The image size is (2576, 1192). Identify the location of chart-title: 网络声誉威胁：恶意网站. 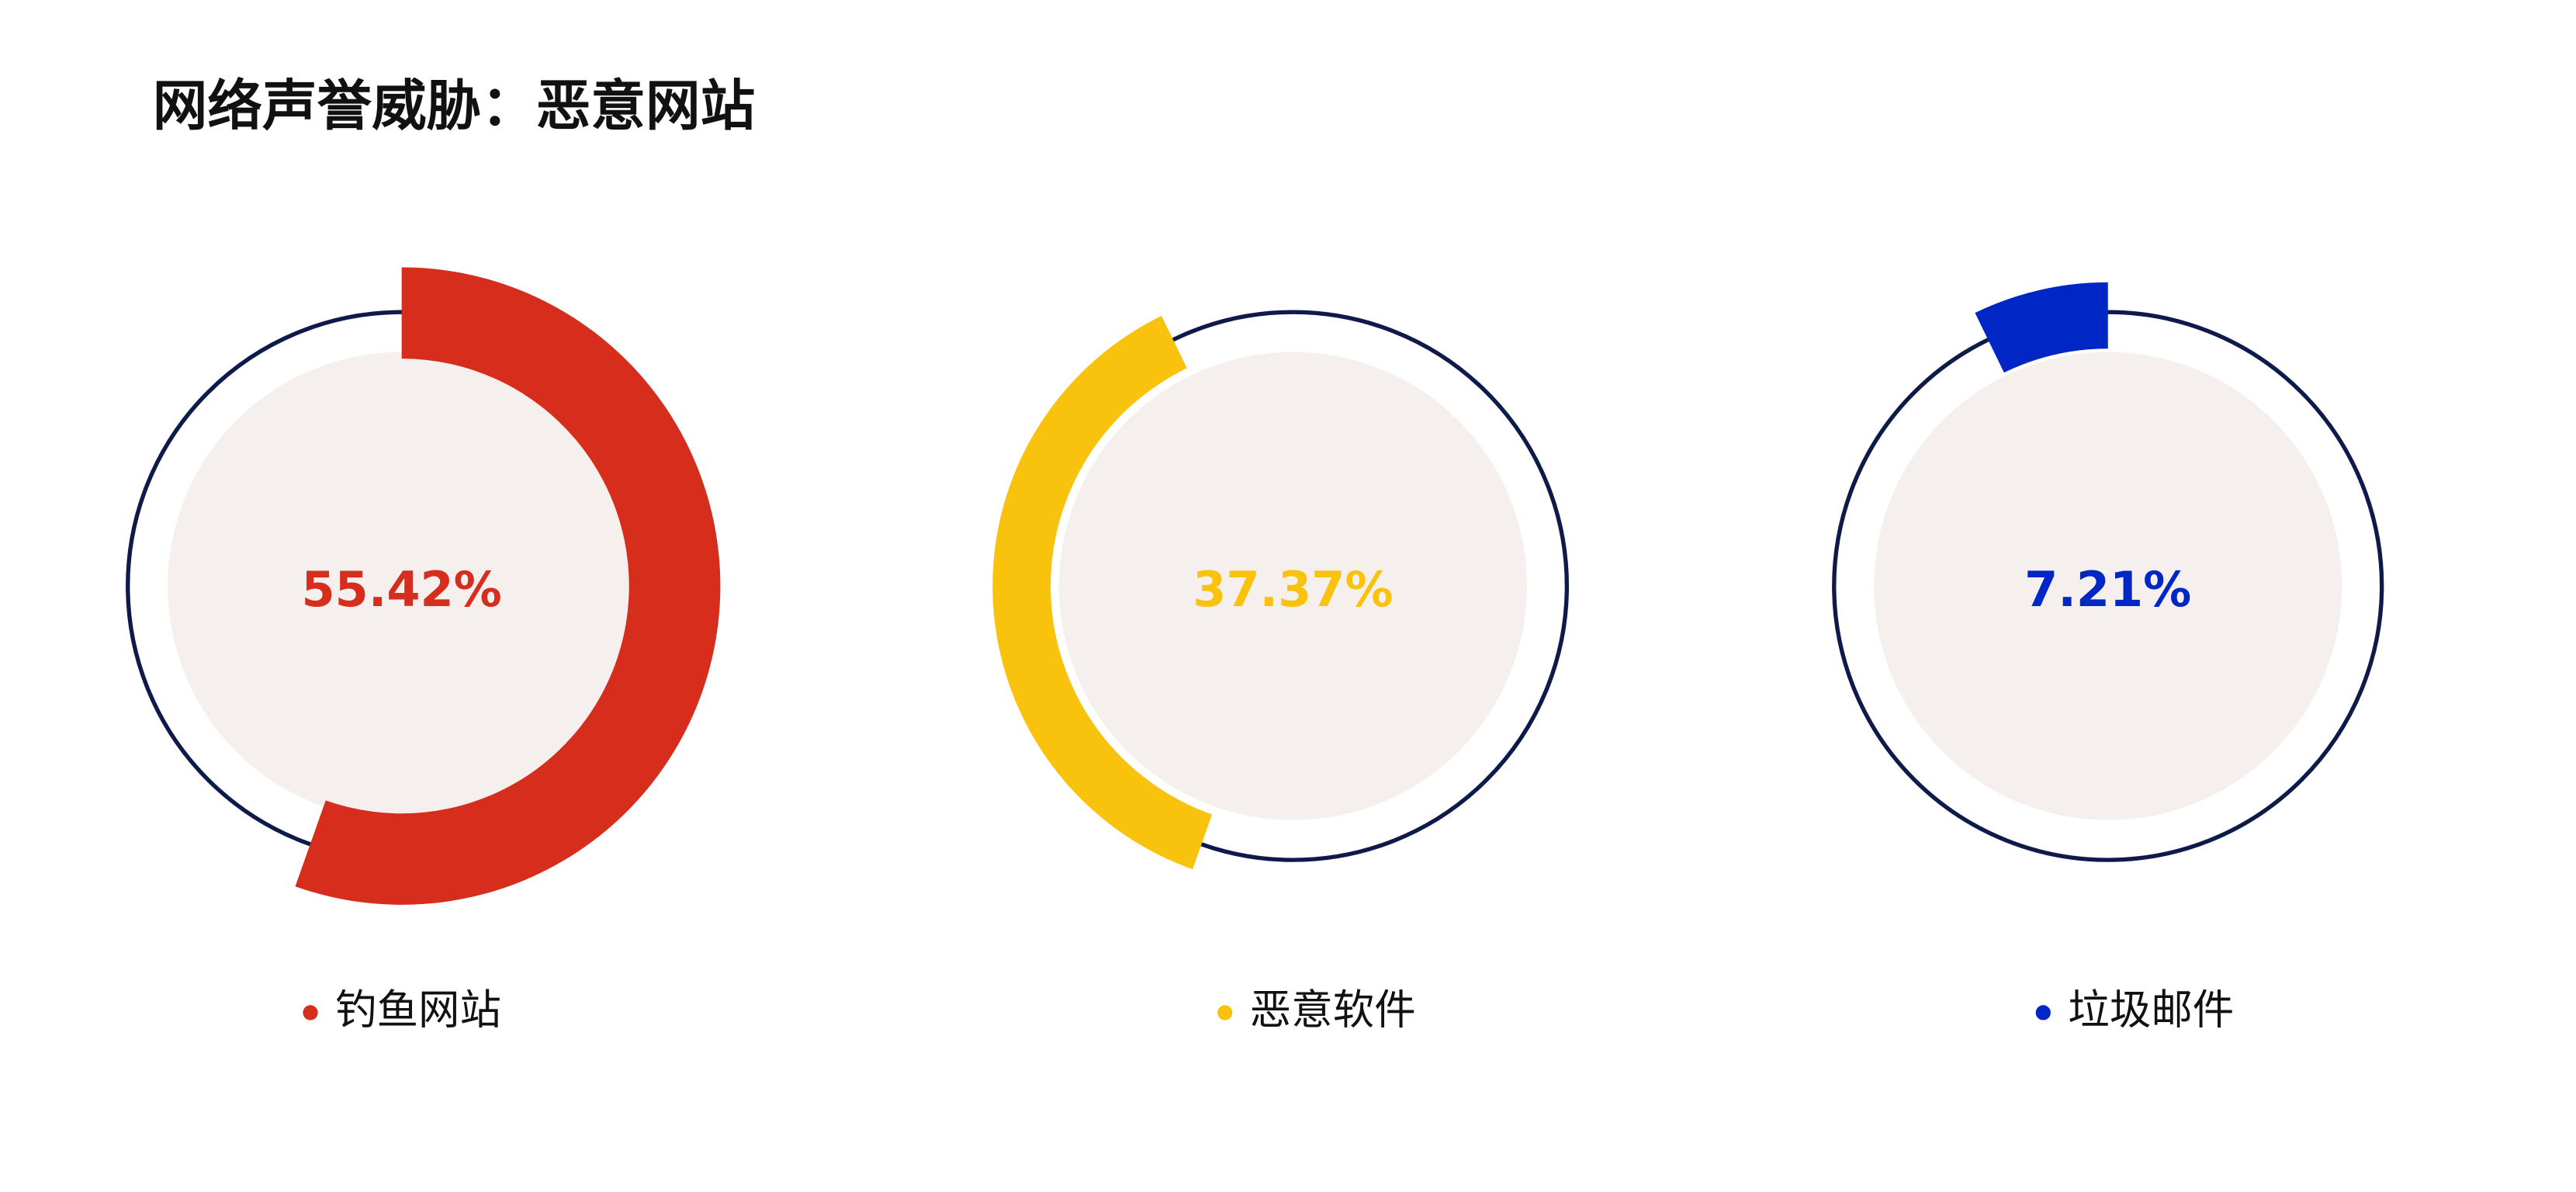
(454, 106).